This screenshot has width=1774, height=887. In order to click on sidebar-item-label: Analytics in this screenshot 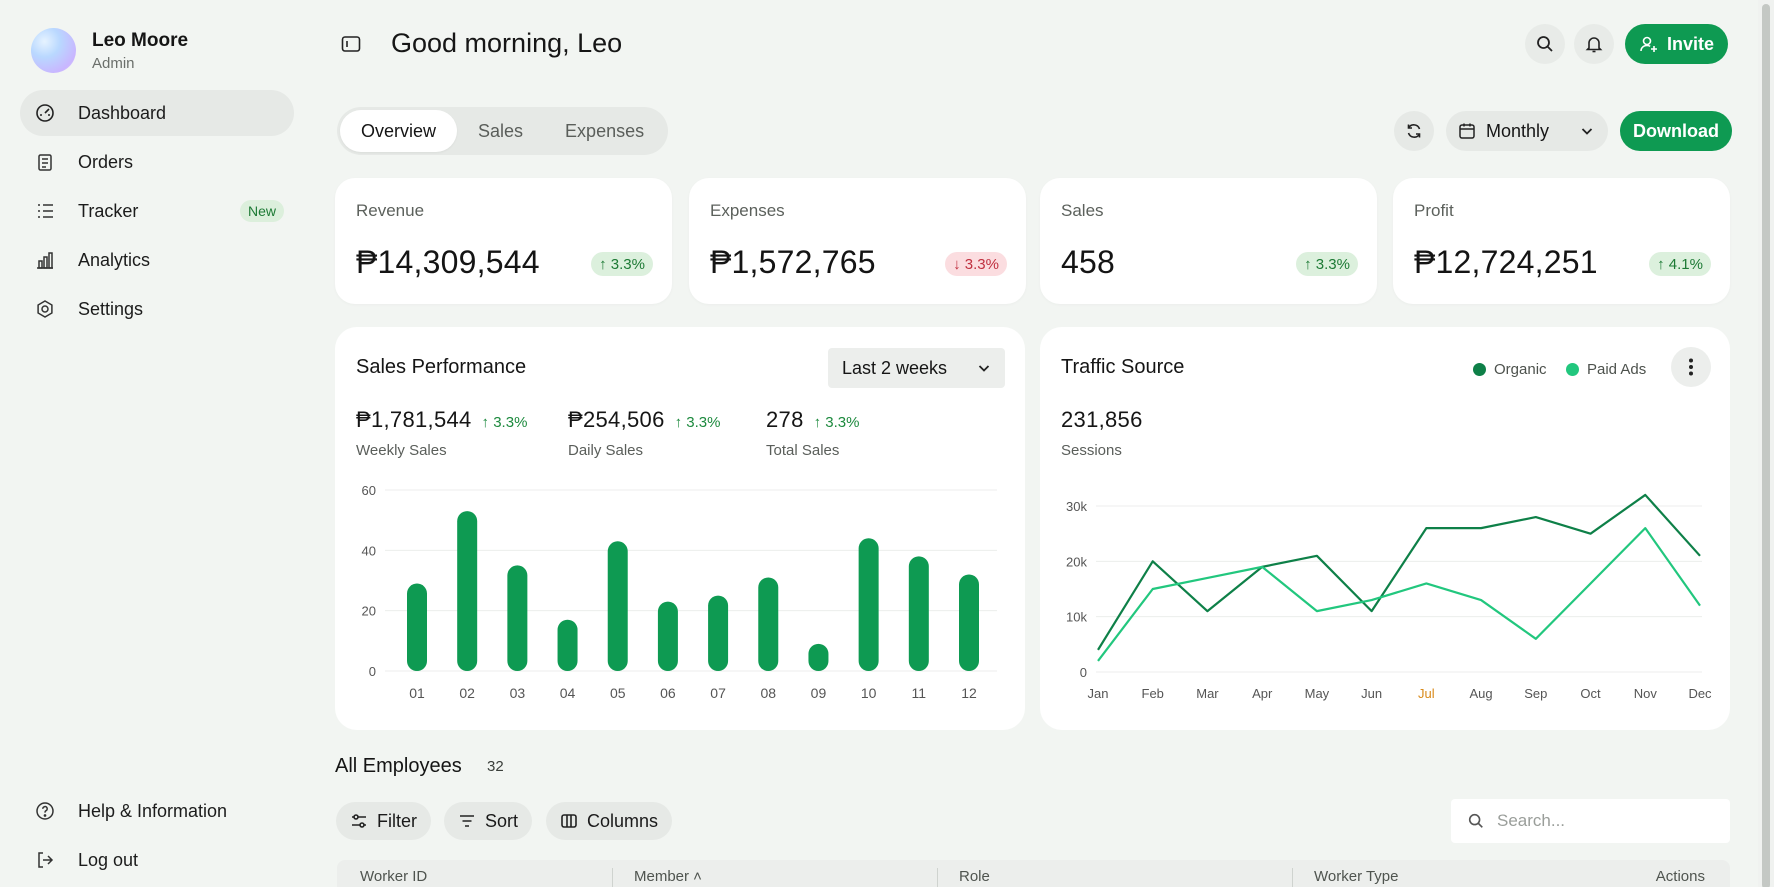, I will do `click(114, 259)`.